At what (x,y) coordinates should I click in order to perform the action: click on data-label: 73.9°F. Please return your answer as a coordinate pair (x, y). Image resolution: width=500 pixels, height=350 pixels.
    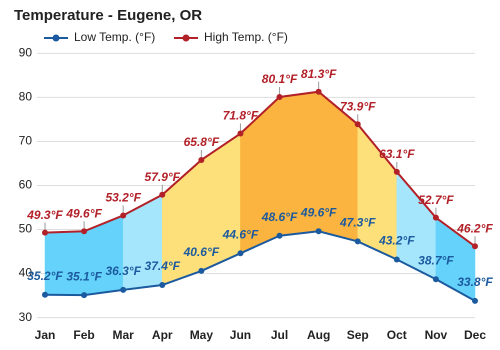
    Looking at the image, I should click on (358, 106).